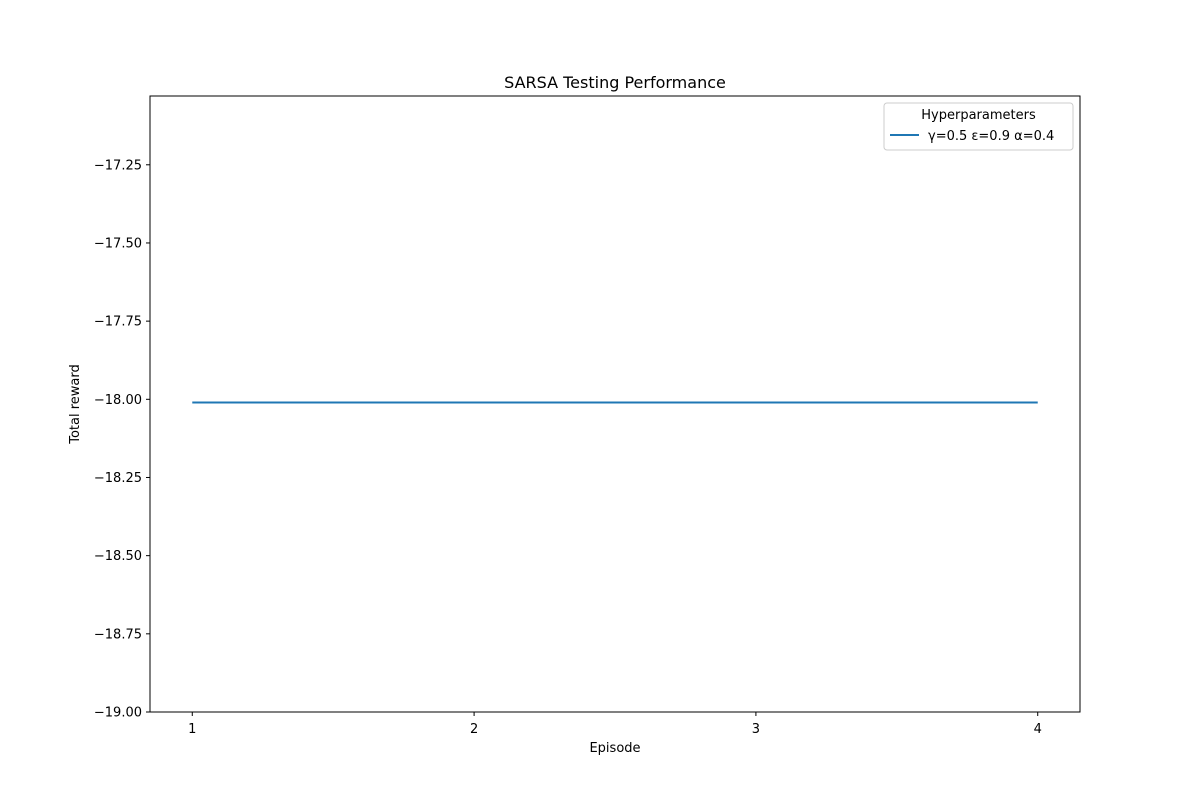 This screenshot has width=1200, height=800. Describe the element at coordinates (118, 243) in the screenshot. I see `y-tick-label: −17.50` at that location.